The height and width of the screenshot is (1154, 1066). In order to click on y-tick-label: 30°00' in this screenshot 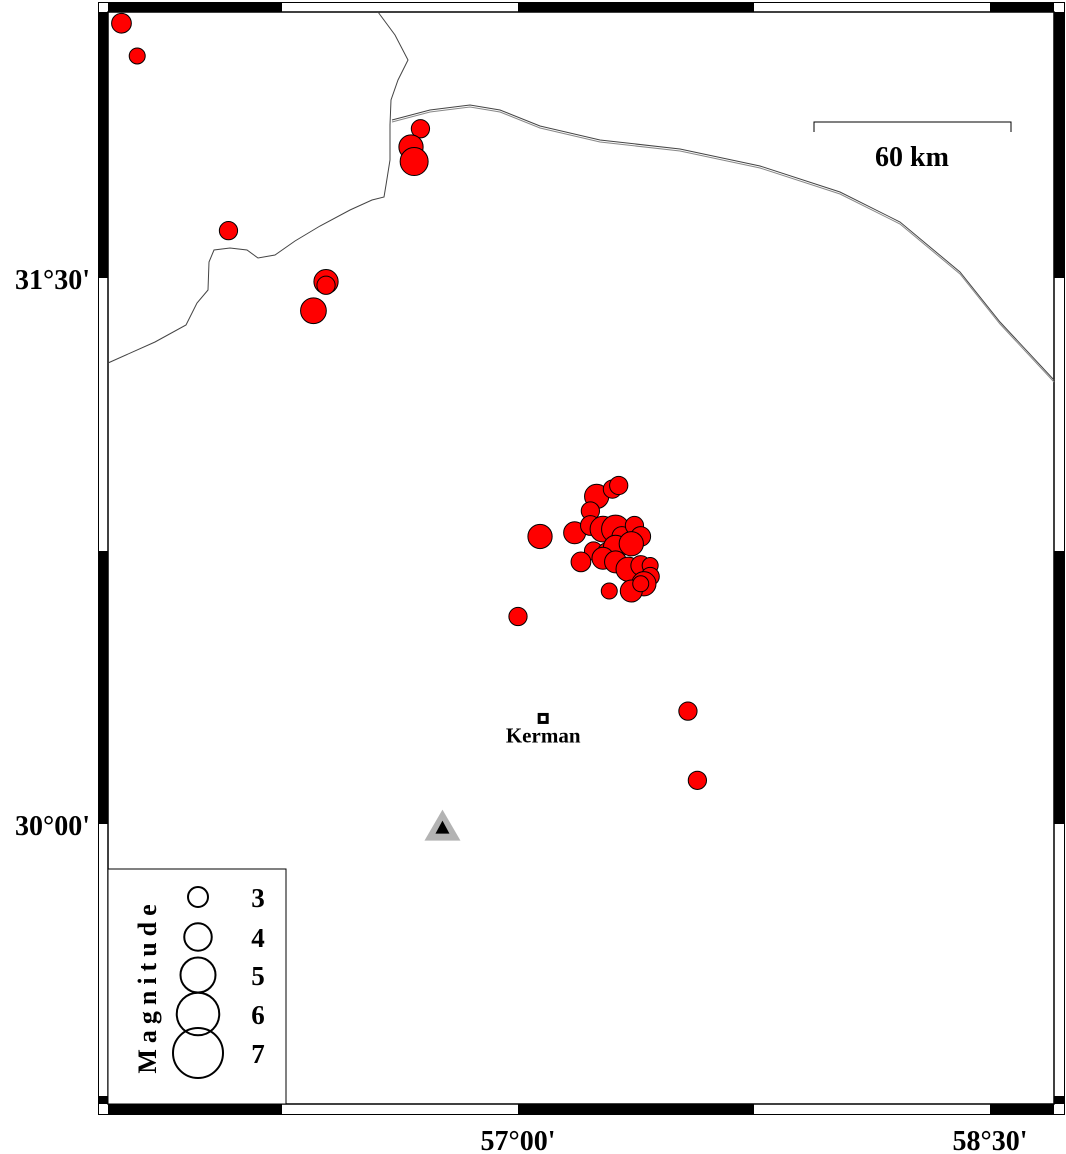, I will do `click(52, 826)`.